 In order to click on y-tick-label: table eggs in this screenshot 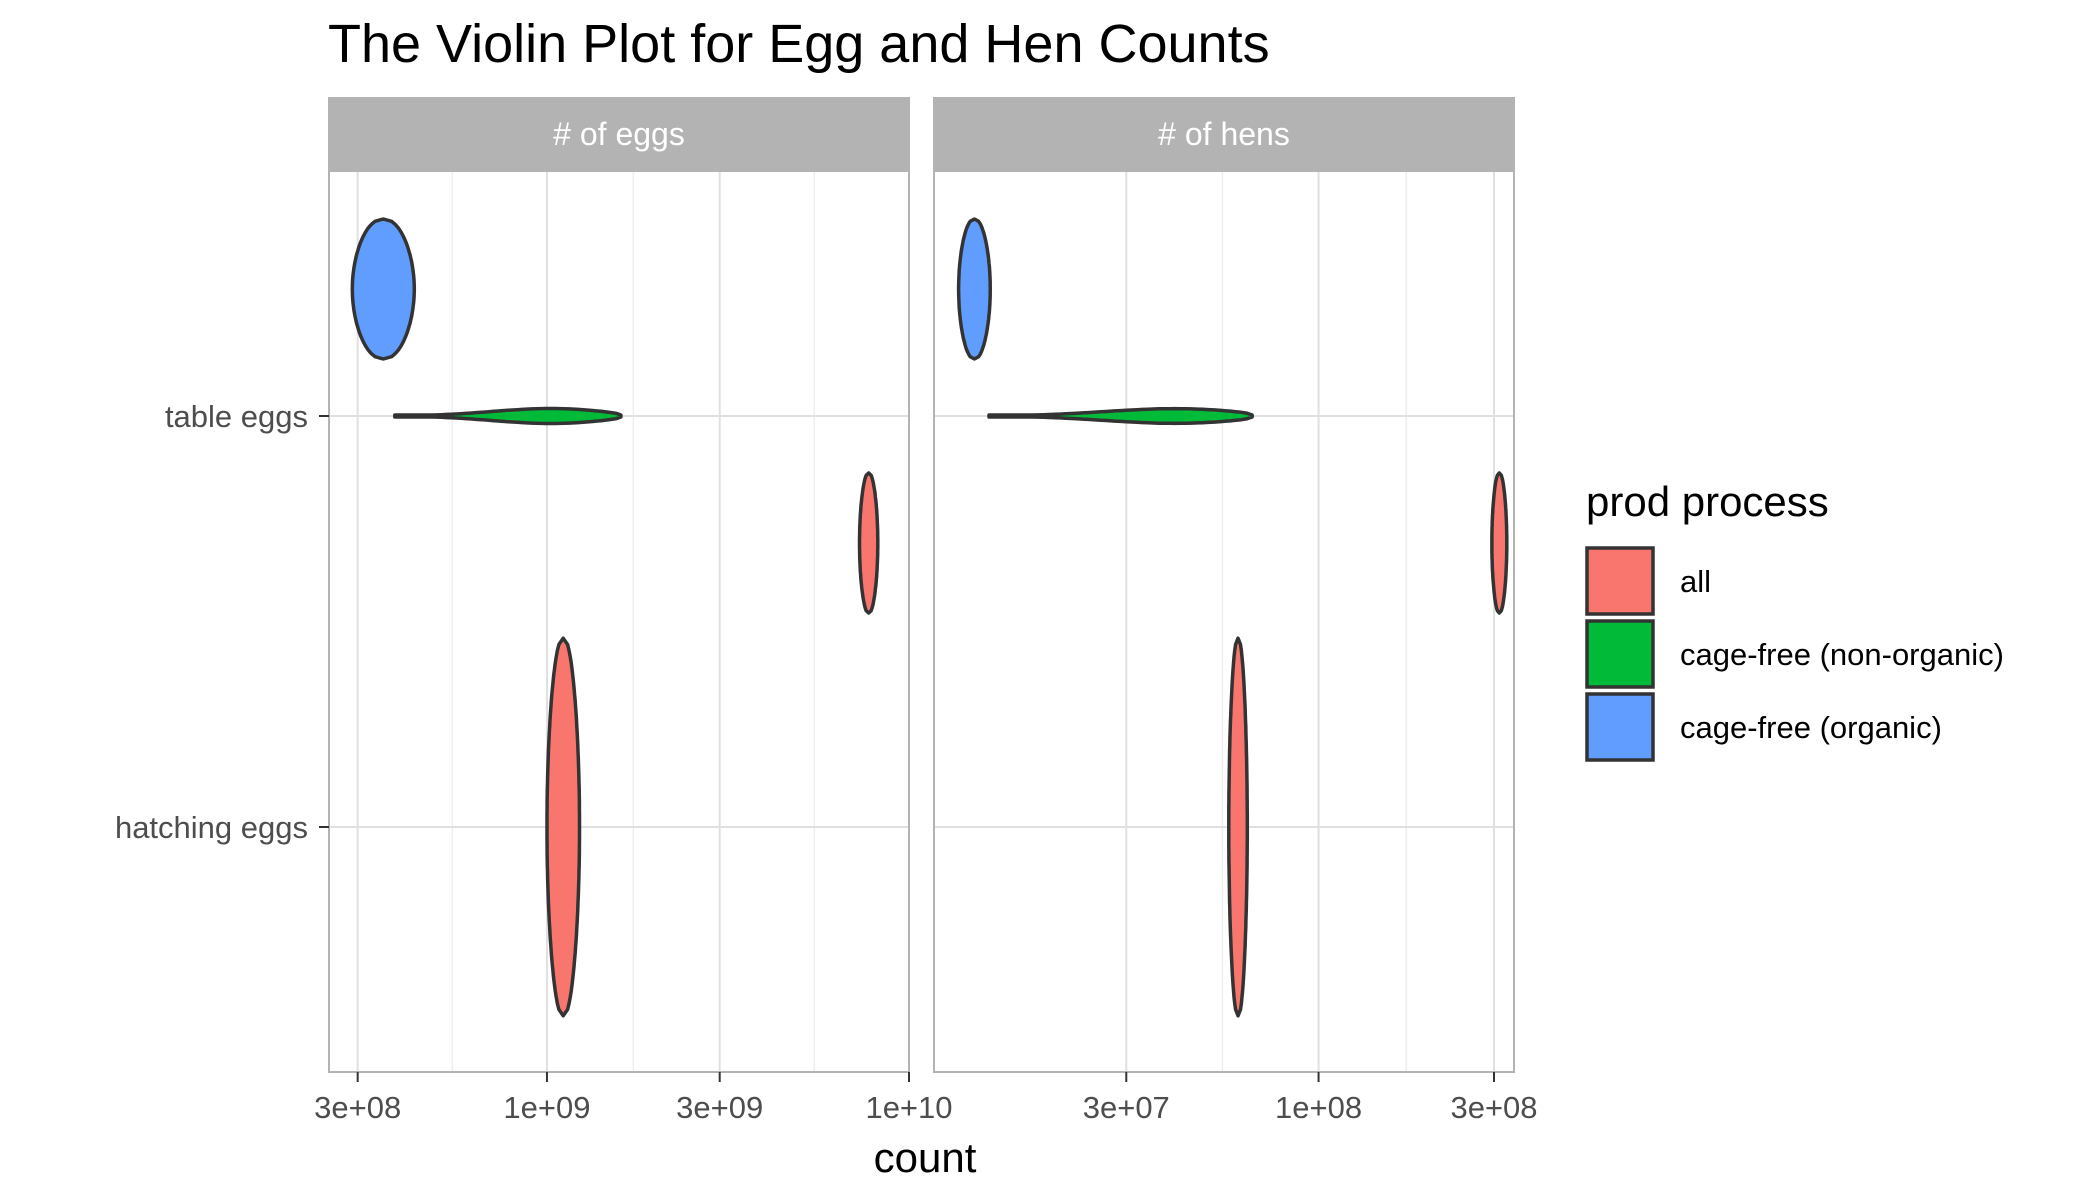, I will do `click(236, 416)`.